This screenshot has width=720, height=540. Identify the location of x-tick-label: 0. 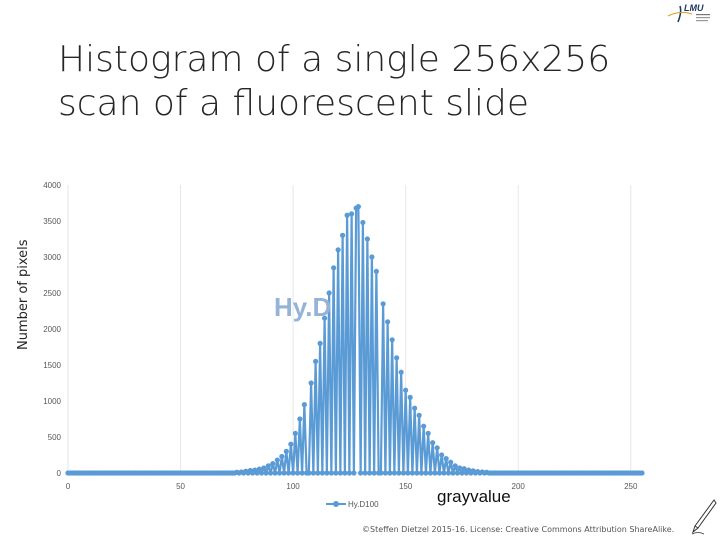
(68, 486).